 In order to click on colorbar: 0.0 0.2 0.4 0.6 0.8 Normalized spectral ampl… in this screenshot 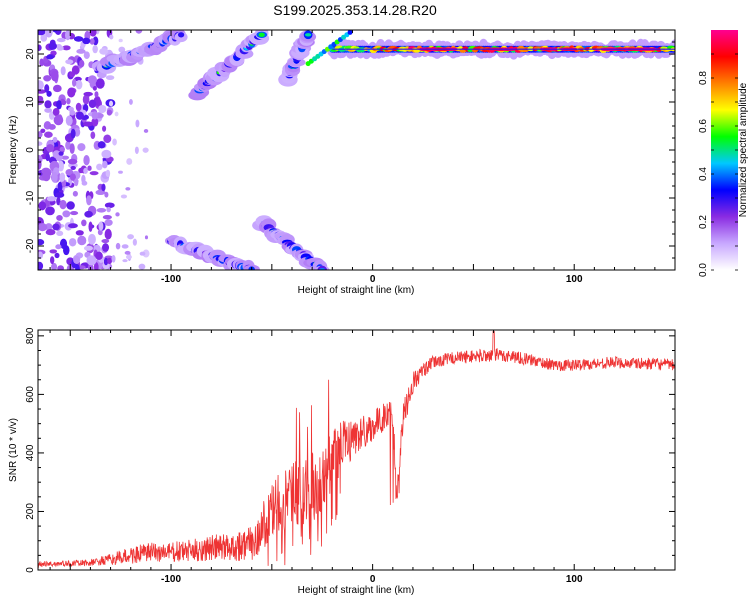, I will do `click(723, 153)`.